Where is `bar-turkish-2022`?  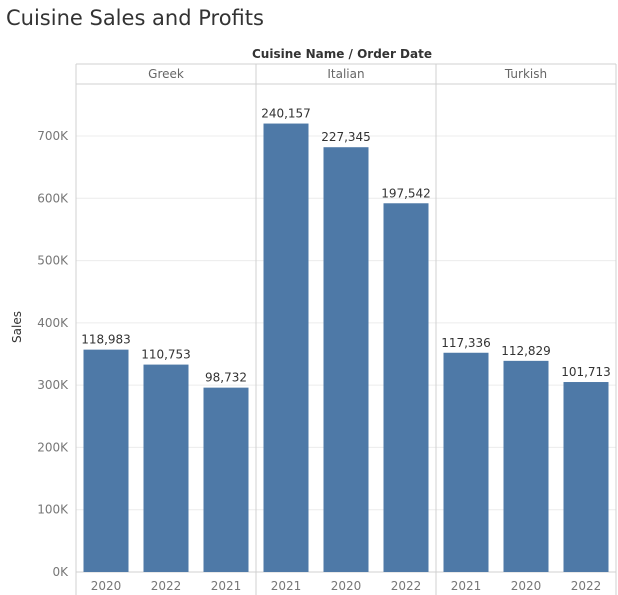
bar-turkish-2022 is located at coordinates (586, 477).